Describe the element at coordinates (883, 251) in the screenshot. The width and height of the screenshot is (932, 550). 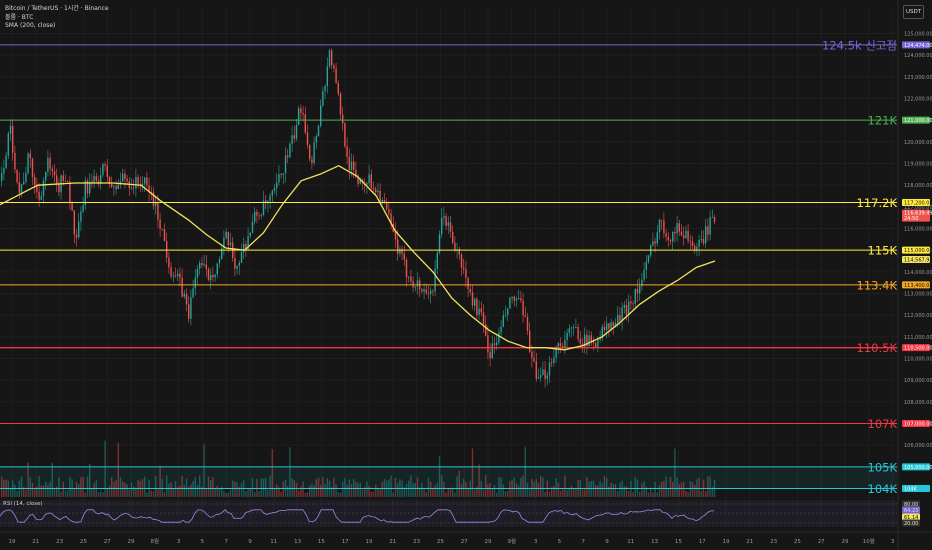
I see `level-label: 115K` at that location.